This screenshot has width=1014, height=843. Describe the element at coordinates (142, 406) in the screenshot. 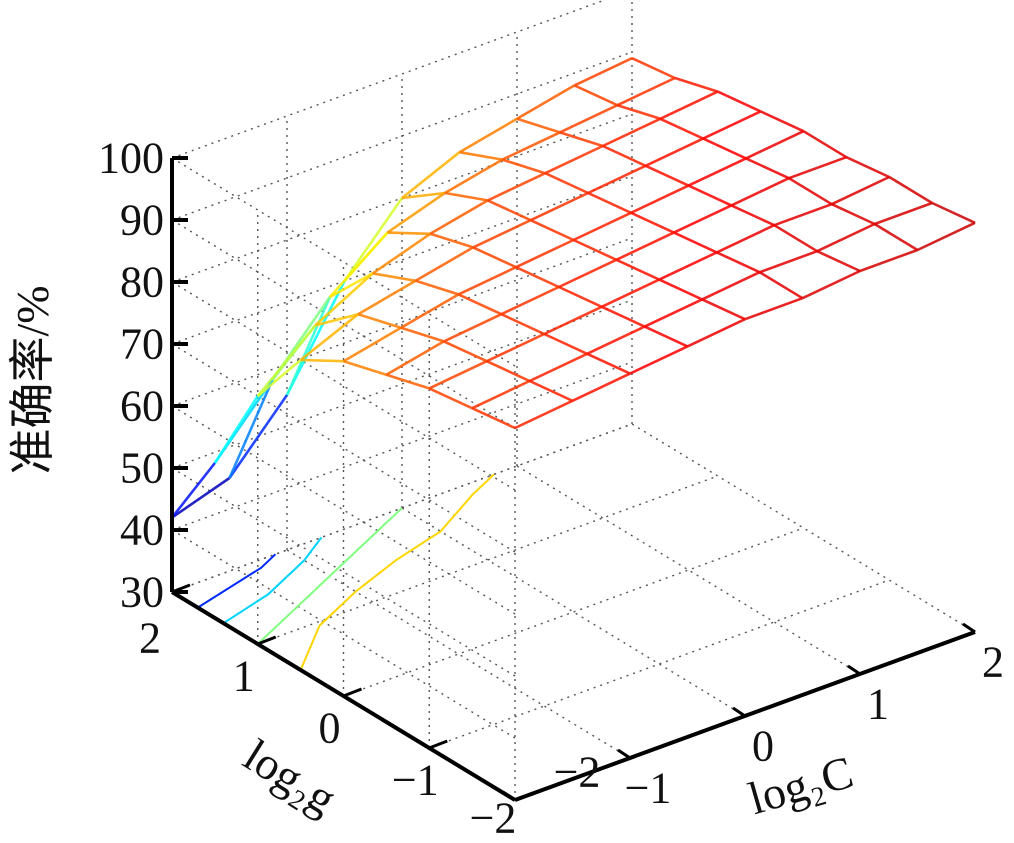

I see `z-tick-label: 60` at that location.